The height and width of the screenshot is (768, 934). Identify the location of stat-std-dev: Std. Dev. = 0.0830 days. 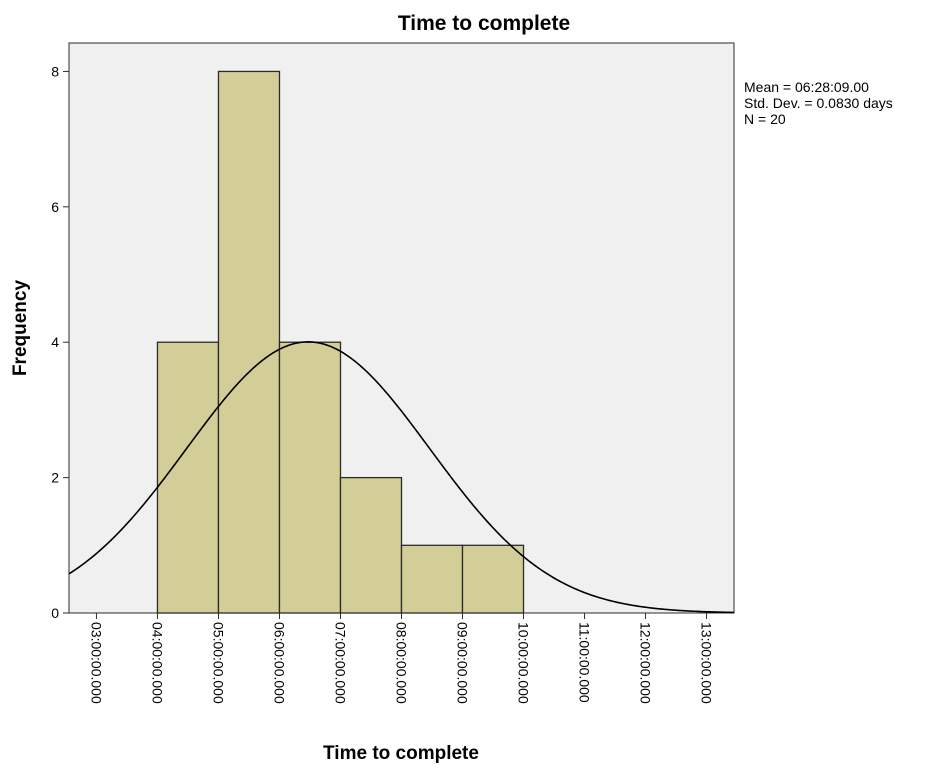
(818, 103).